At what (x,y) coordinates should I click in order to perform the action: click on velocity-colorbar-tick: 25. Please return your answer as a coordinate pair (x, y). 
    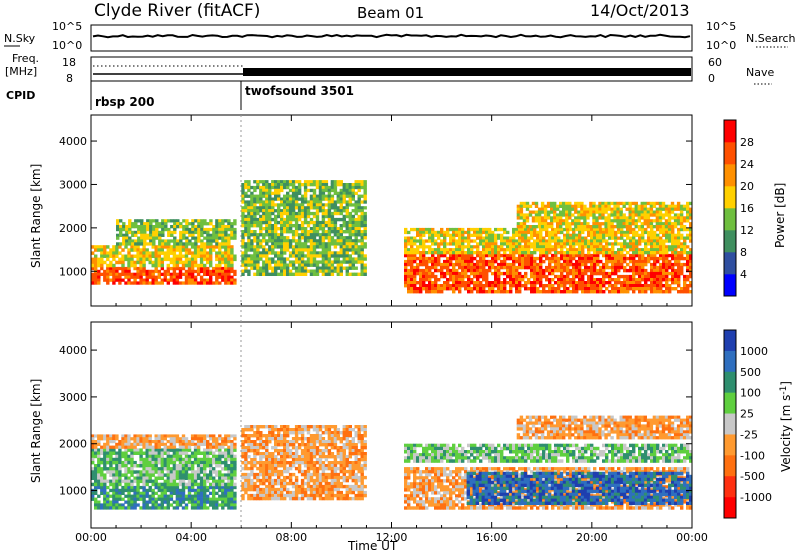
    Looking at the image, I should click on (747, 414).